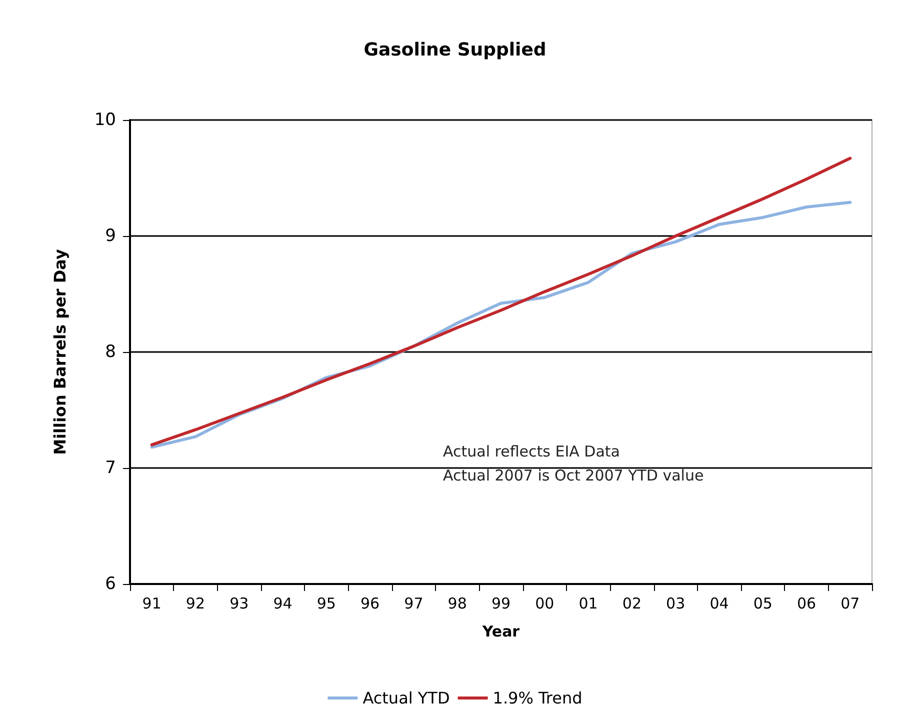 This screenshot has height=721, width=910. I want to click on x-tick-label: 98, so click(457, 603).